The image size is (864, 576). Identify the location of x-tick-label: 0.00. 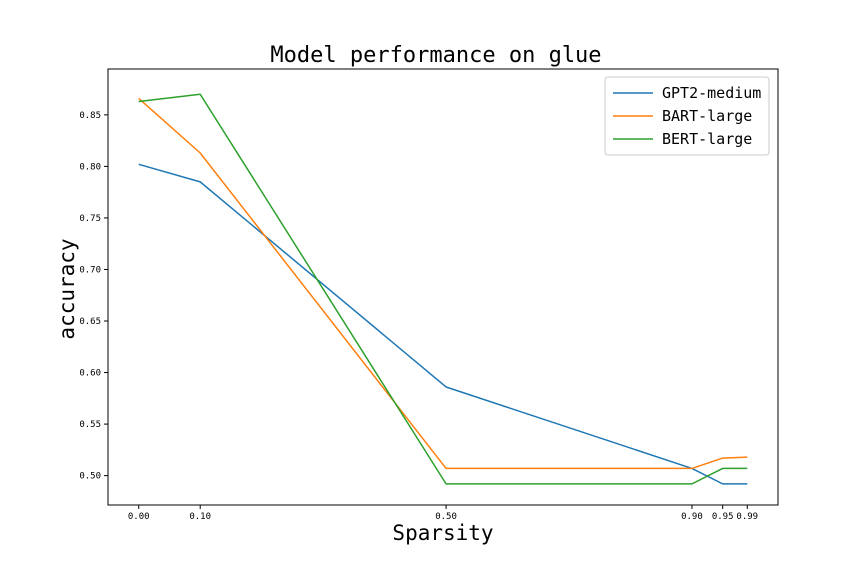
(139, 517).